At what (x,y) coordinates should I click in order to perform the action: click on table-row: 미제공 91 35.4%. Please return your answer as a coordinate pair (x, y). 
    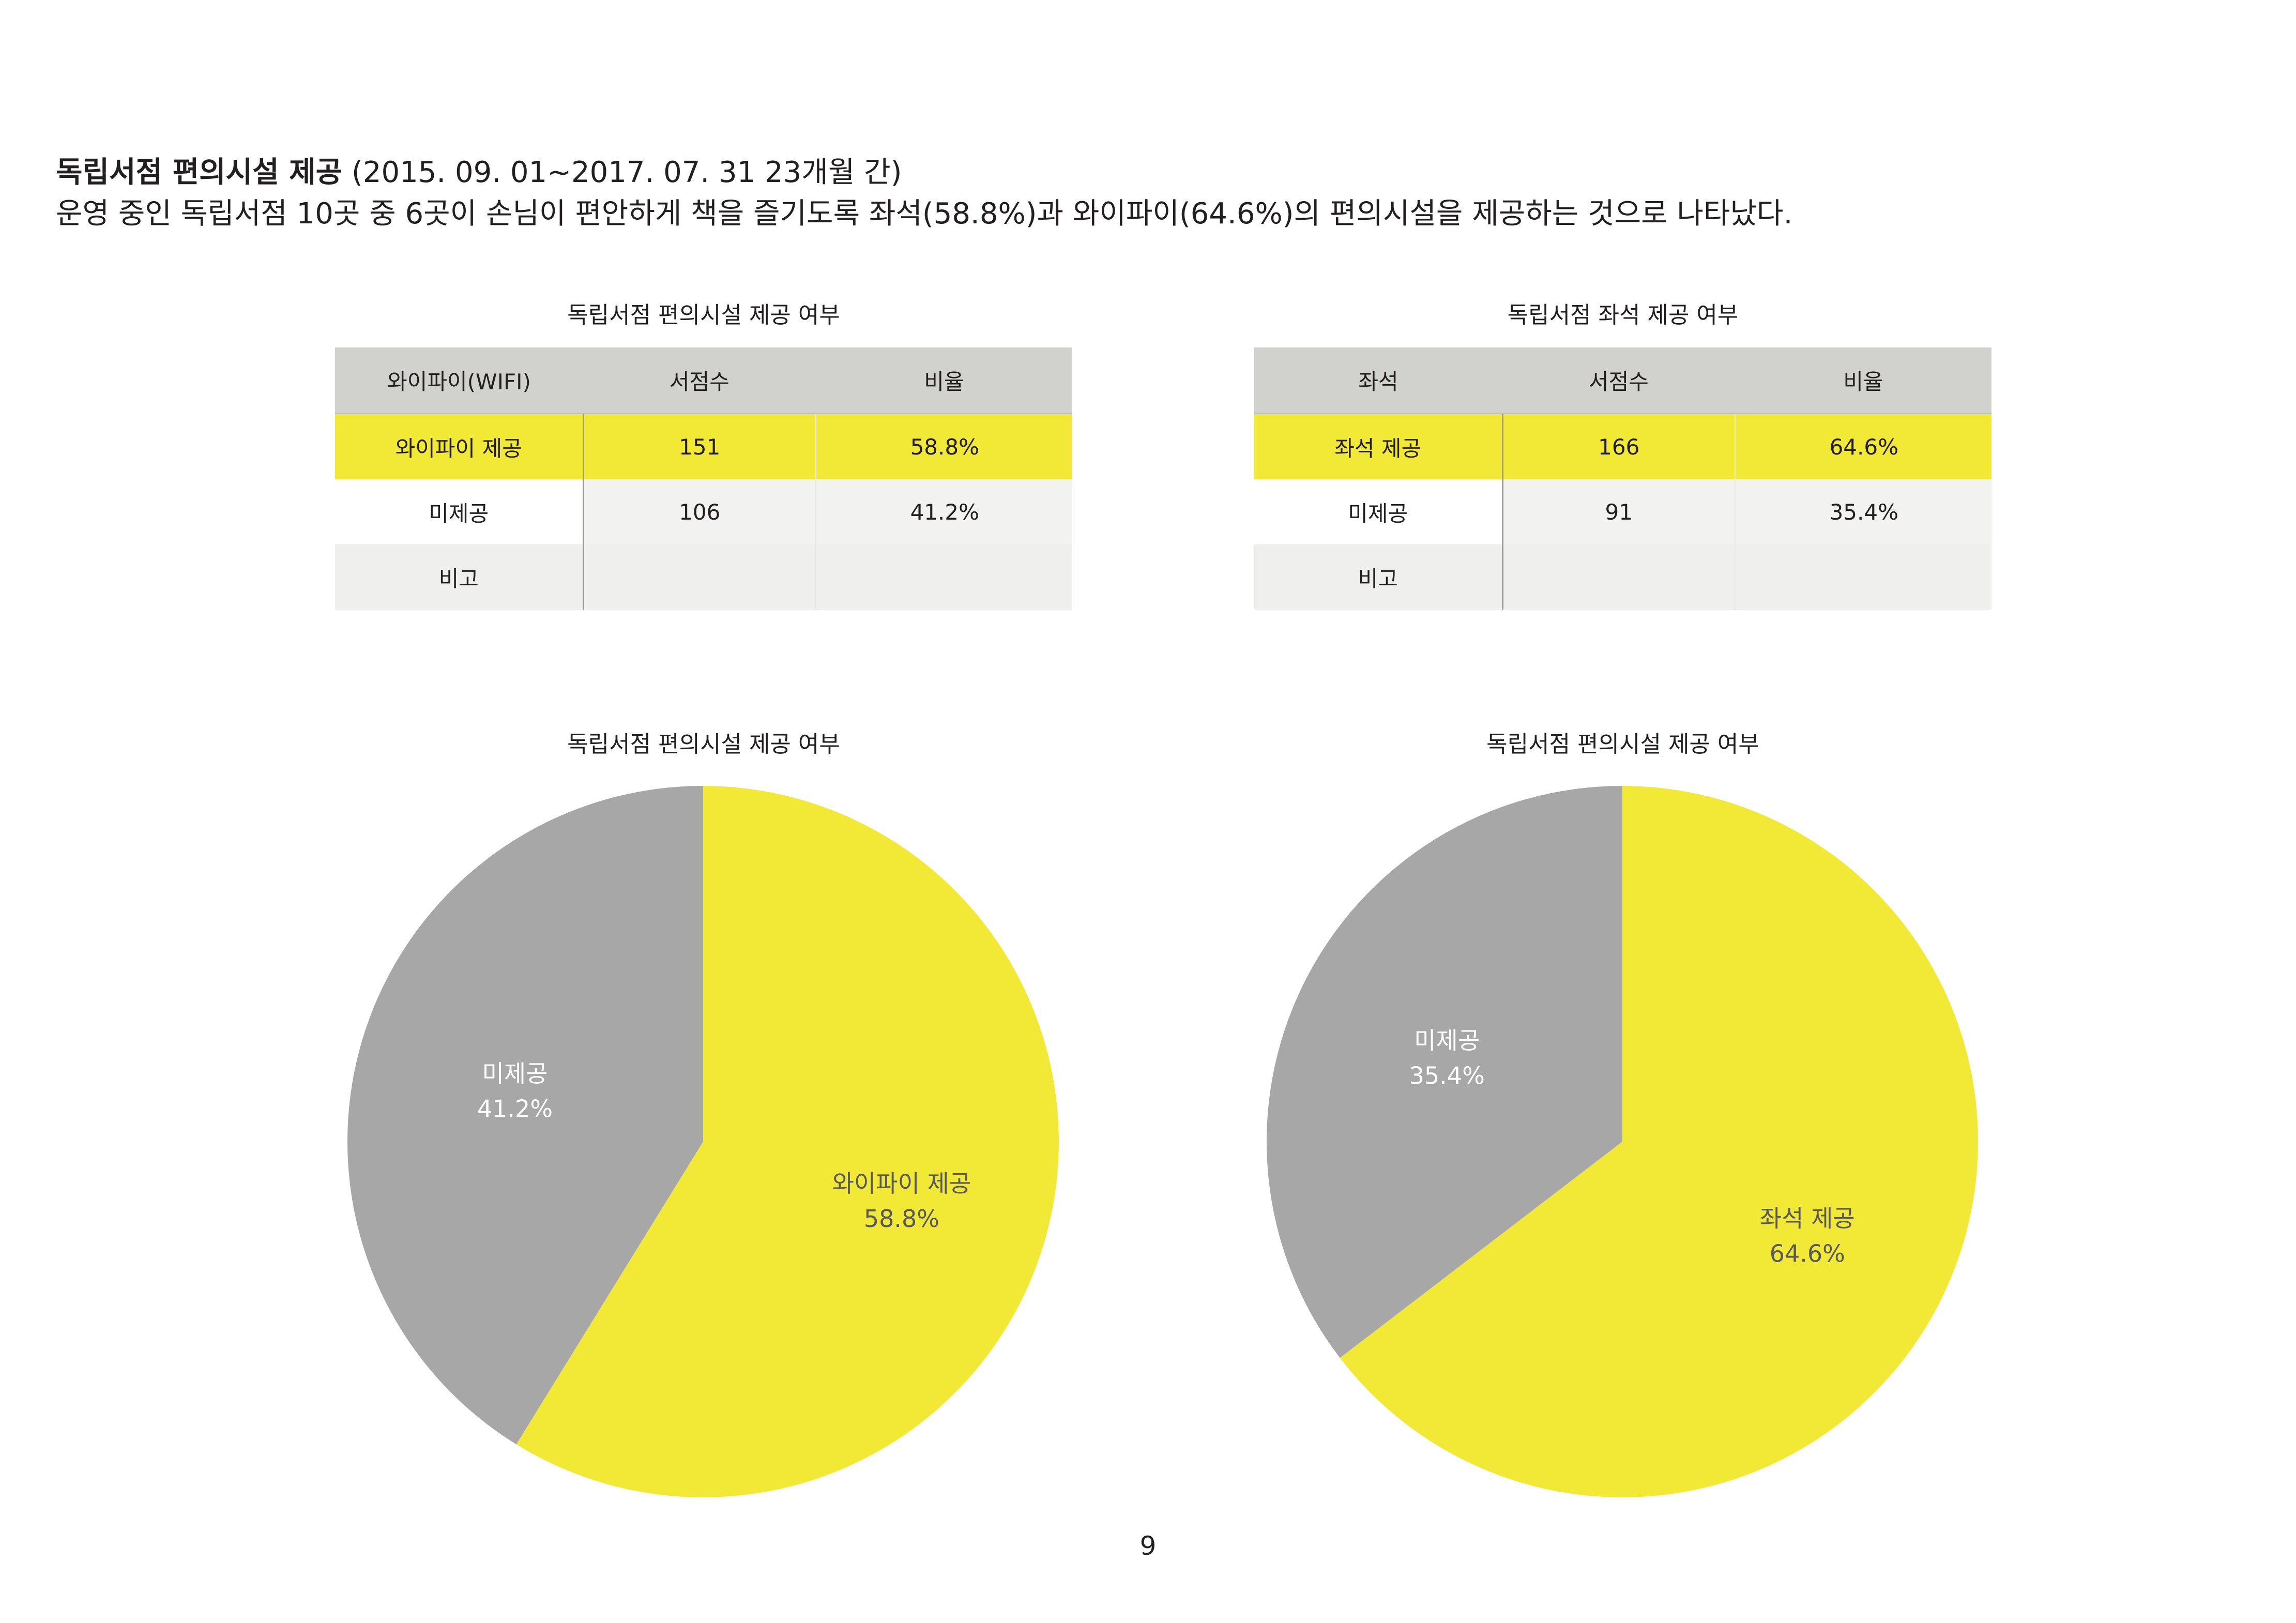
    Looking at the image, I should click on (1622, 512).